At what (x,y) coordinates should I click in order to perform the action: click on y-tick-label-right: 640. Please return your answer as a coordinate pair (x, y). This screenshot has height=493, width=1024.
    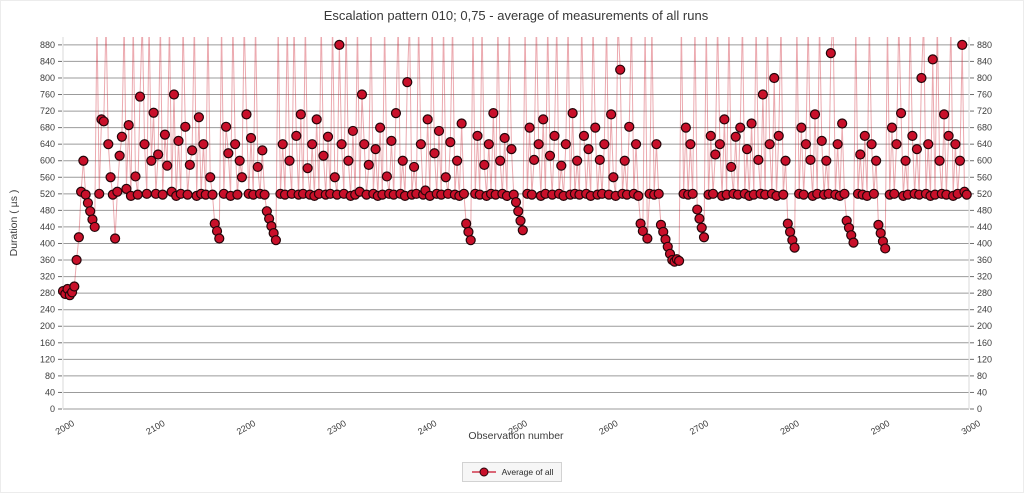
    Looking at the image, I should click on (984, 144).